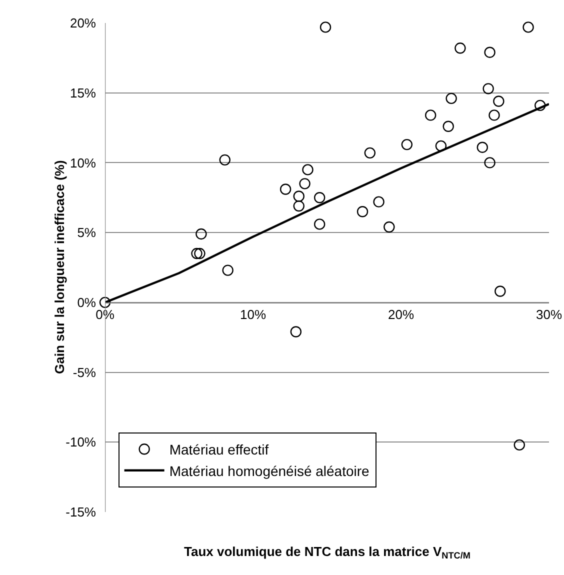 The height and width of the screenshot is (575, 564). What do you see at coordinates (105, 314) in the screenshot?
I see `x-tick-label: 0%` at bounding box center [105, 314].